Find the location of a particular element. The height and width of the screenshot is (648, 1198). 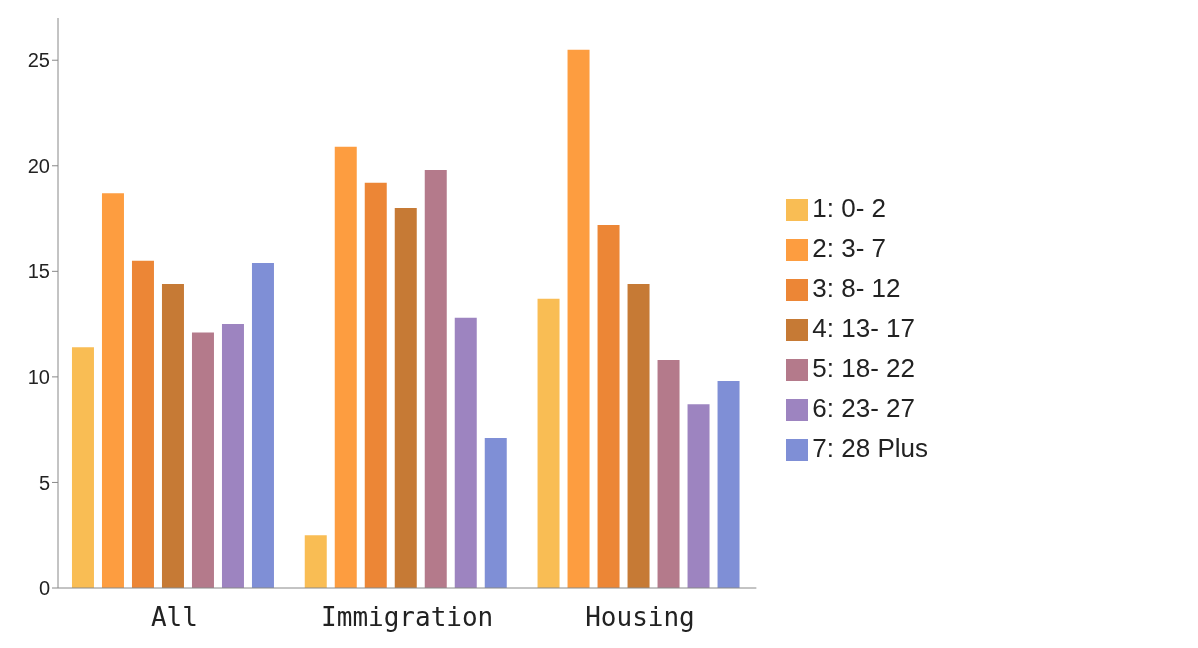

y-tick-label: 5 is located at coordinates (44, 482).